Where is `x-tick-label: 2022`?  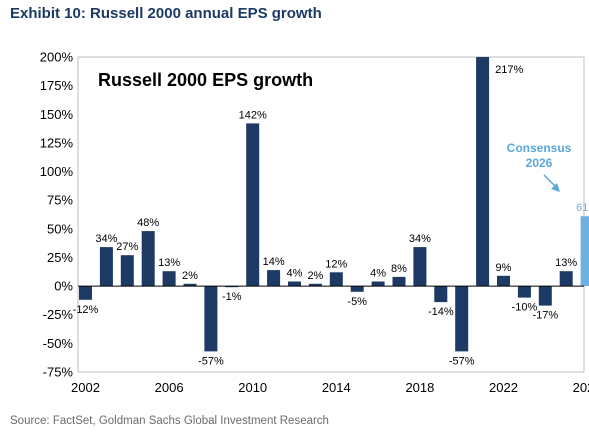 x-tick-label: 2022 is located at coordinates (503, 387).